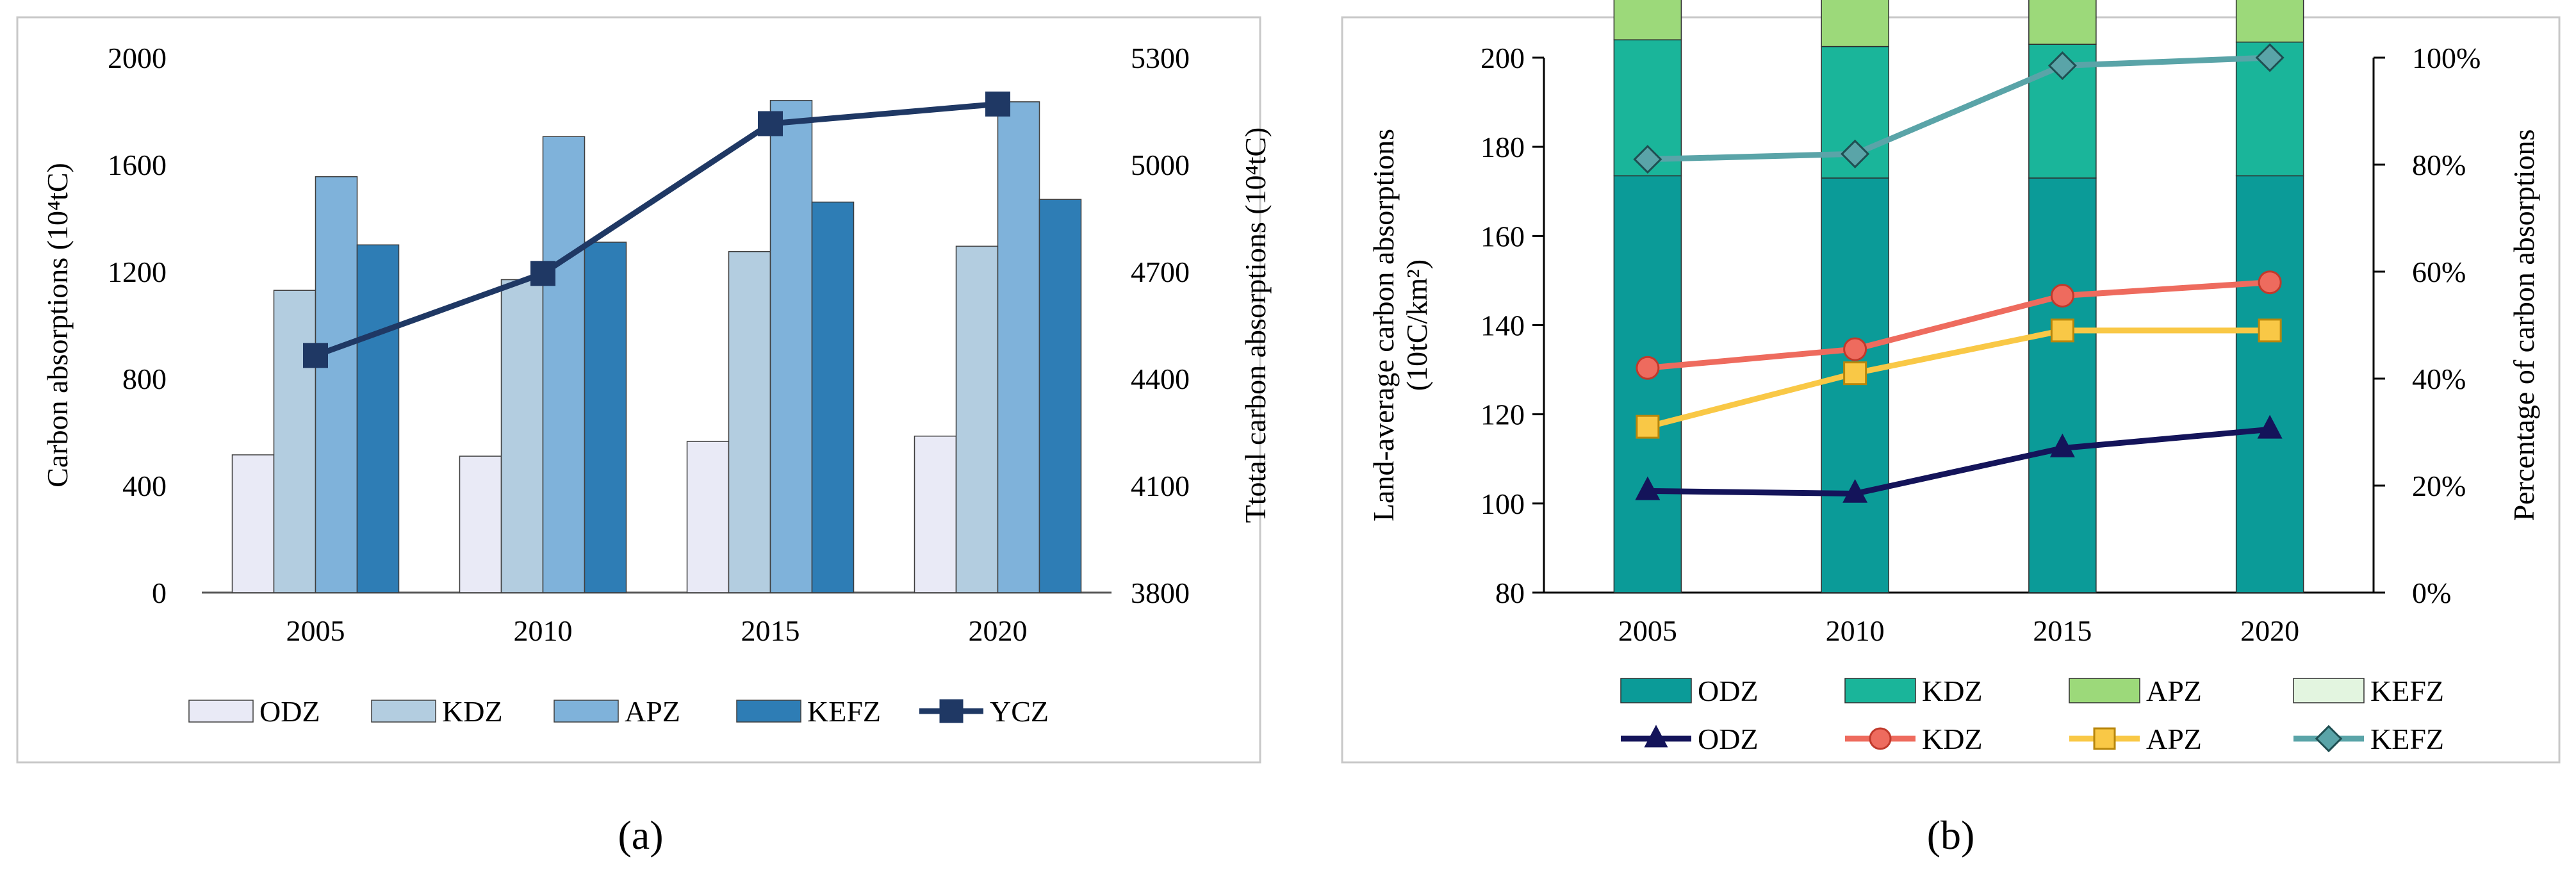  What do you see at coordinates (1160, 272) in the screenshot?
I see `y2-tick-label: 4700` at bounding box center [1160, 272].